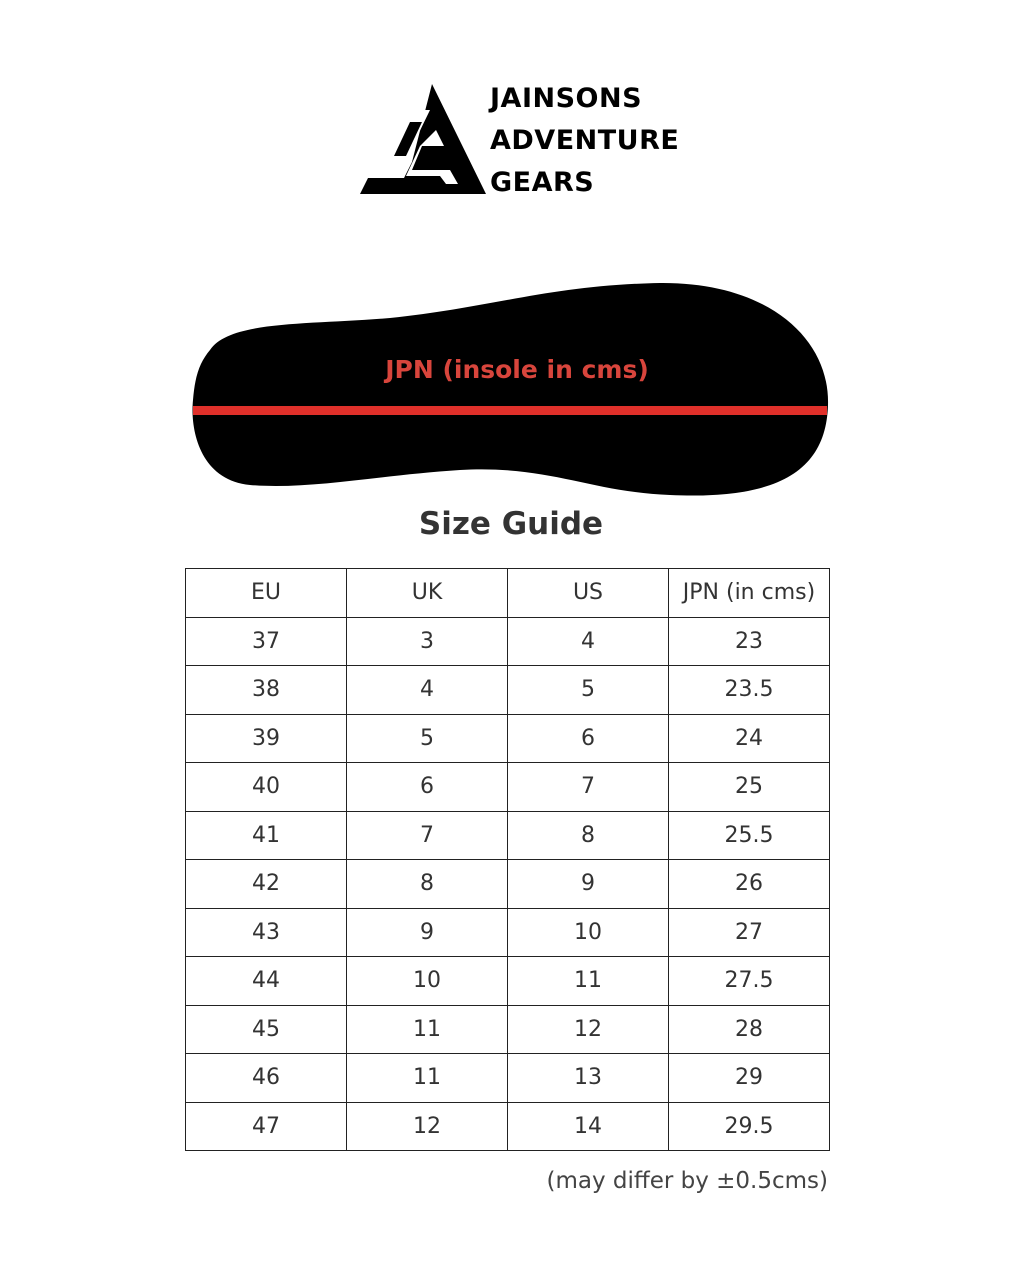  I want to click on table-cell: 26, so click(749, 884).